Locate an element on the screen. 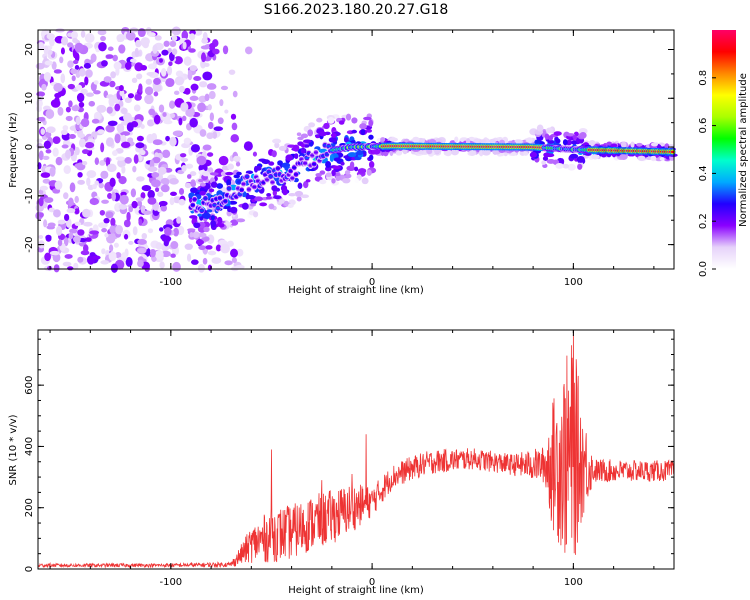  colorbar-tick-label: 0.6 is located at coordinates (703, 126).